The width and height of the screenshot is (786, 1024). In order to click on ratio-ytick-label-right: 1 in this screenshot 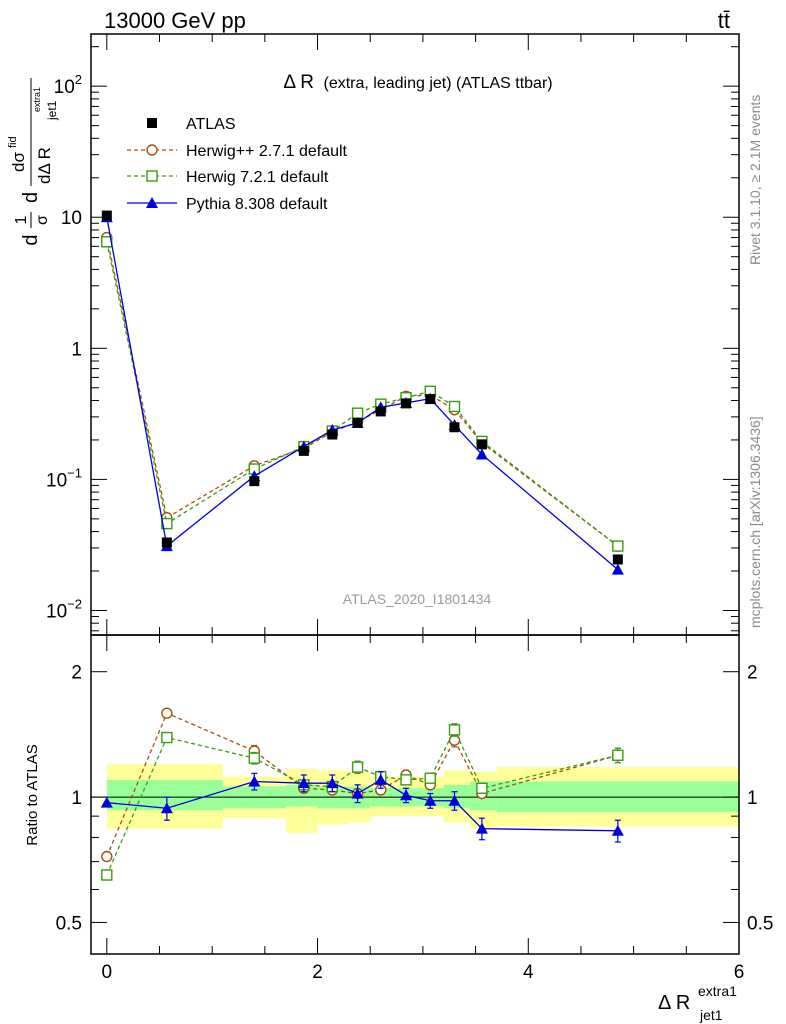, I will do `click(752, 798)`.